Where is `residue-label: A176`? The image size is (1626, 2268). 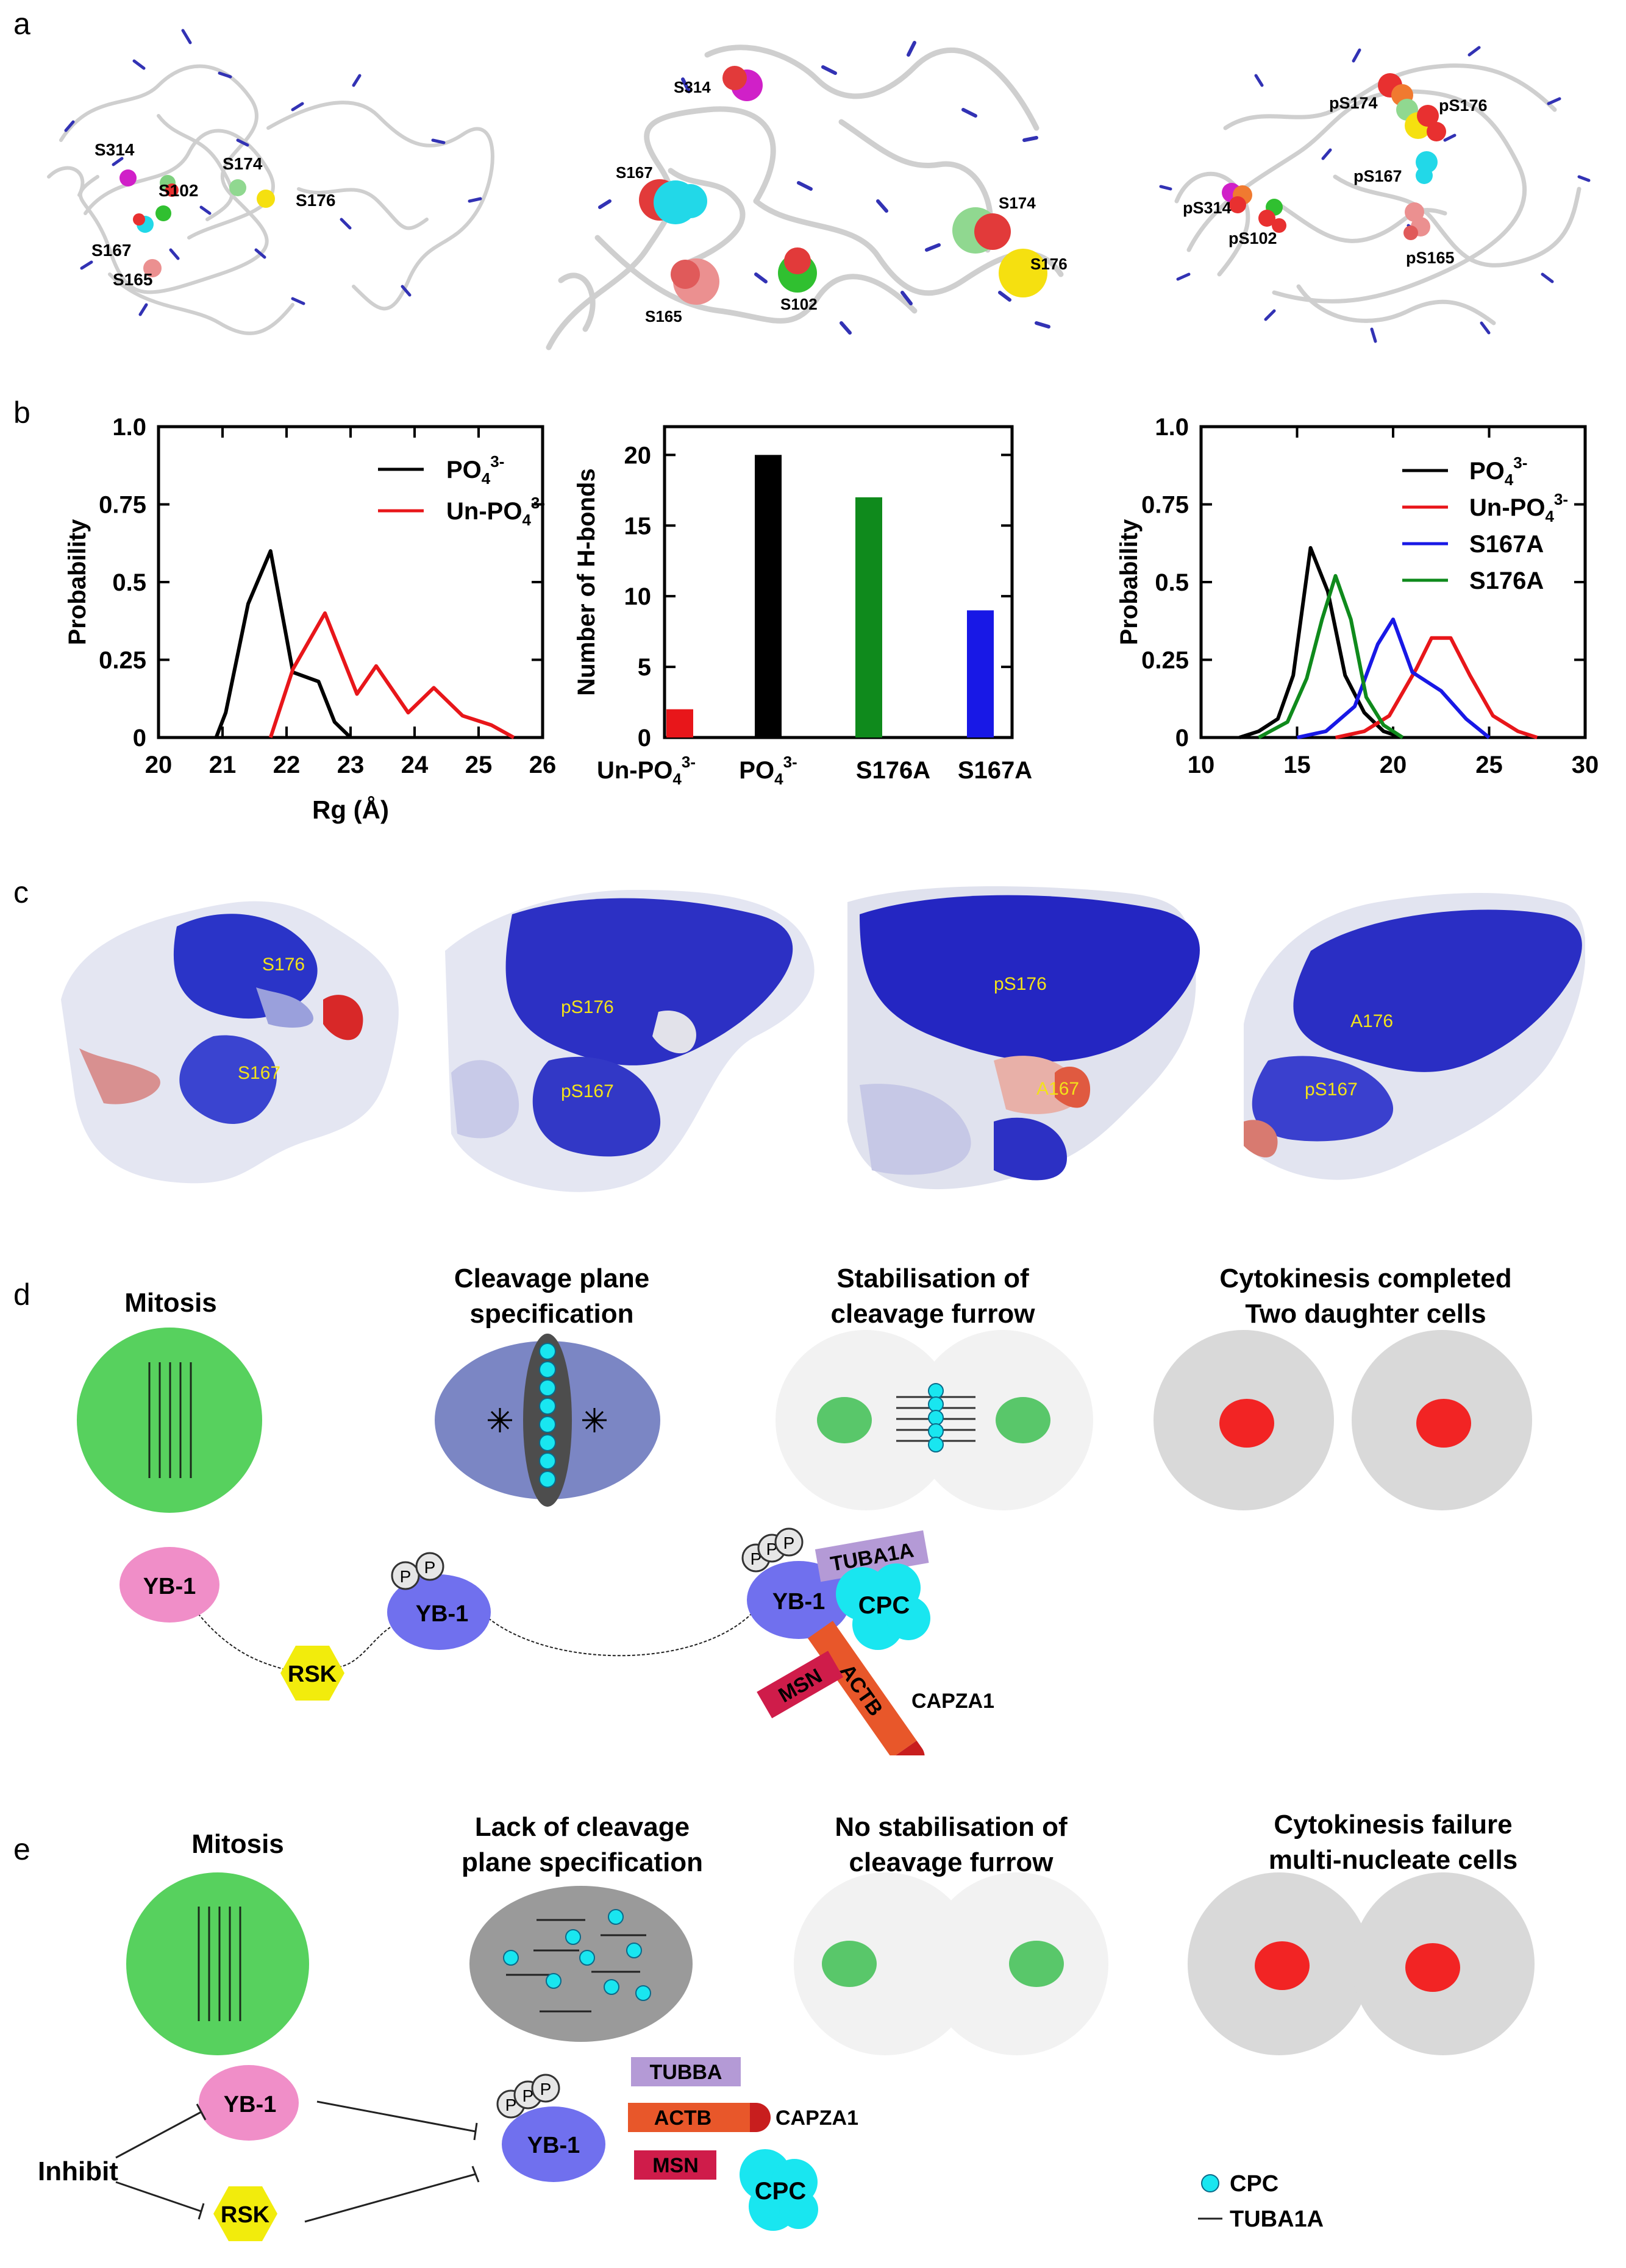
residue-label: A176 is located at coordinates (1372, 1021).